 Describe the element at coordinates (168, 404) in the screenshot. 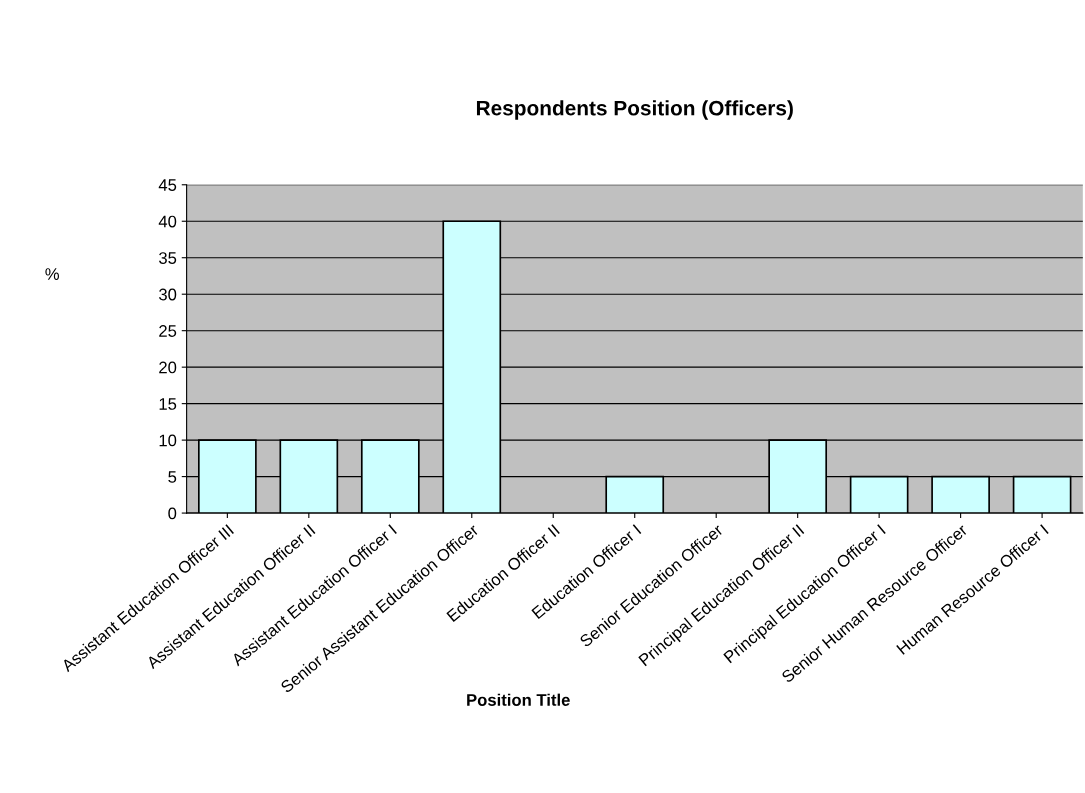

I see `y-tick-label: 15` at that location.